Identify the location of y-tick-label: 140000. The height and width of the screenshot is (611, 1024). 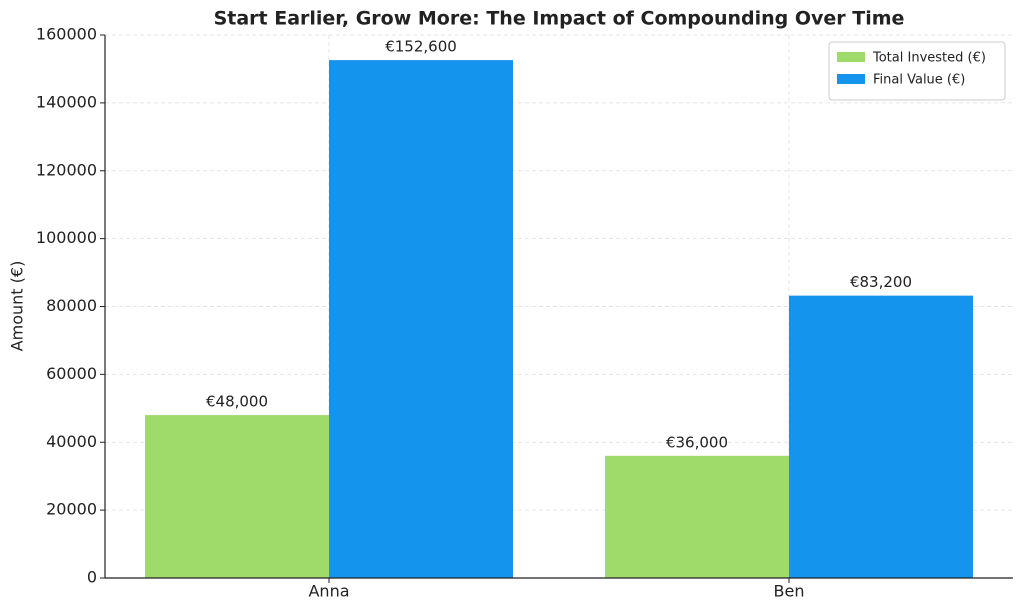
(66, 101).